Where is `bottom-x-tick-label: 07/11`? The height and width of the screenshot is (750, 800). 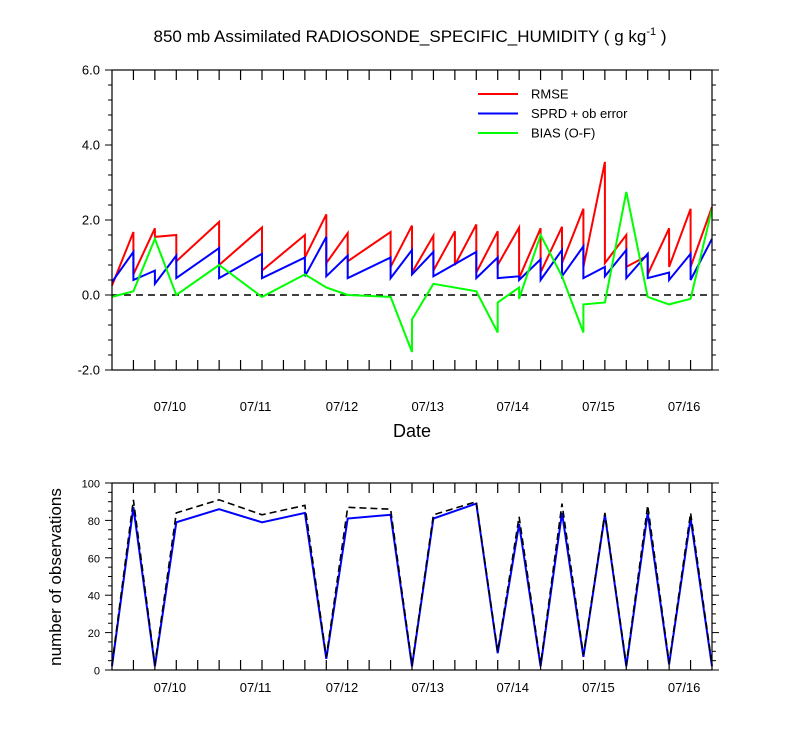
bottom-x-tick-label: 07/11 is located at coordinates (256, 687).